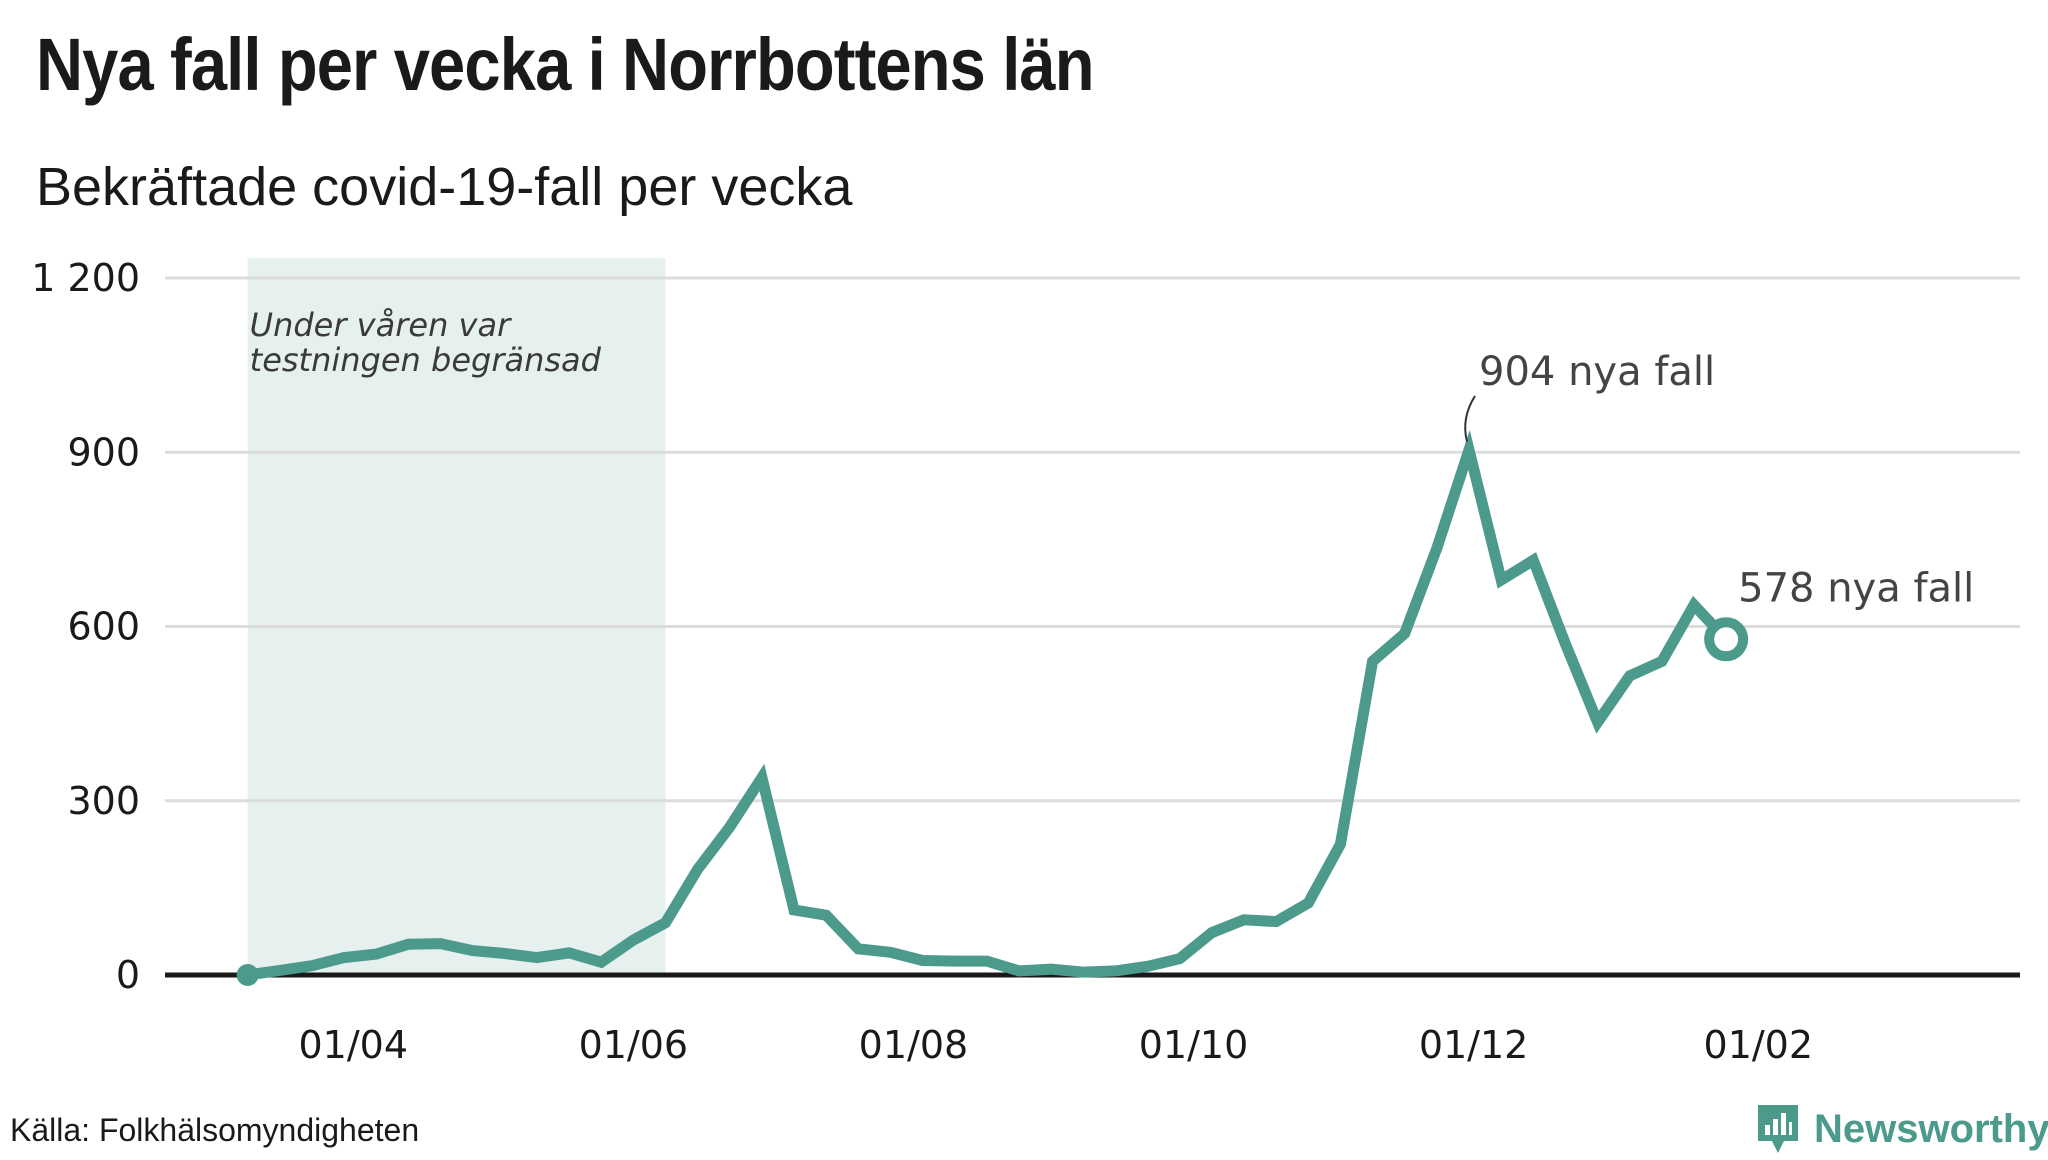 The width and height of the screenshot is (2048, 1160). What do you see at coordinates (1194, 1045) in the screenshot?
I see `x-tick-label: 01/10` at bounding box center [1194, 1045].